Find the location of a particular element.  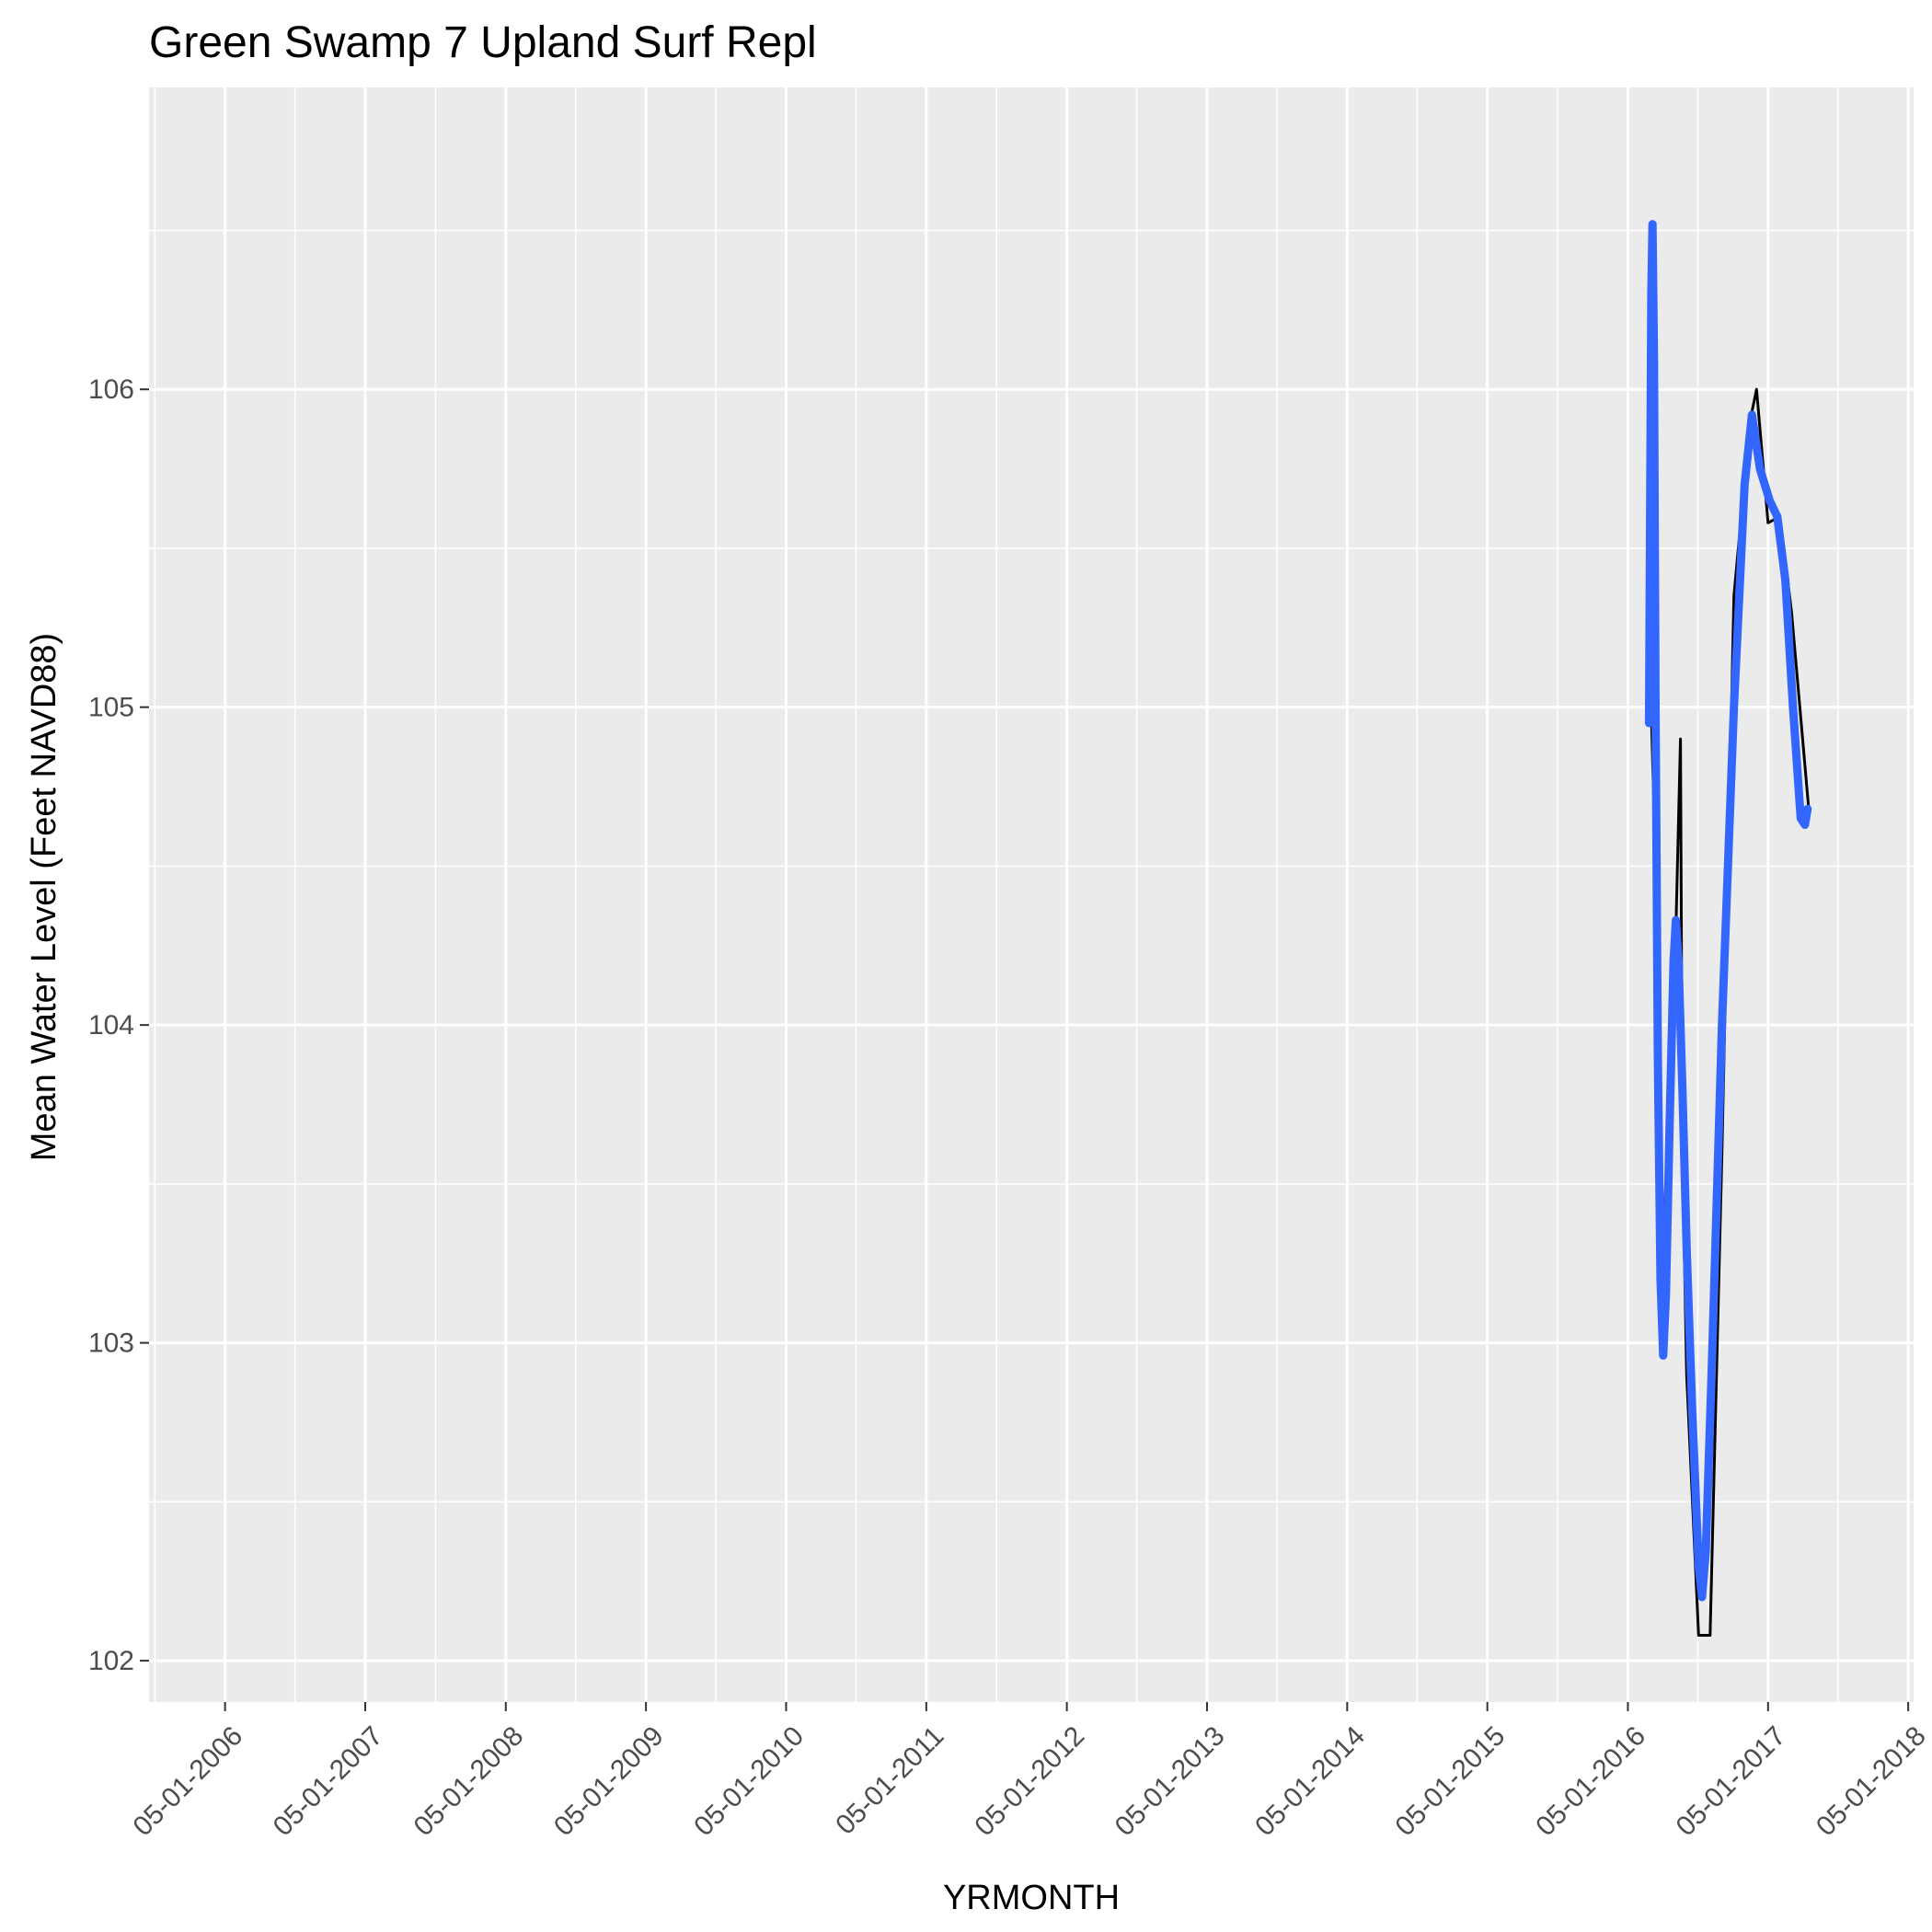

x-tick-label: 05-01-2016 is located at coordinates (1590, 1781).